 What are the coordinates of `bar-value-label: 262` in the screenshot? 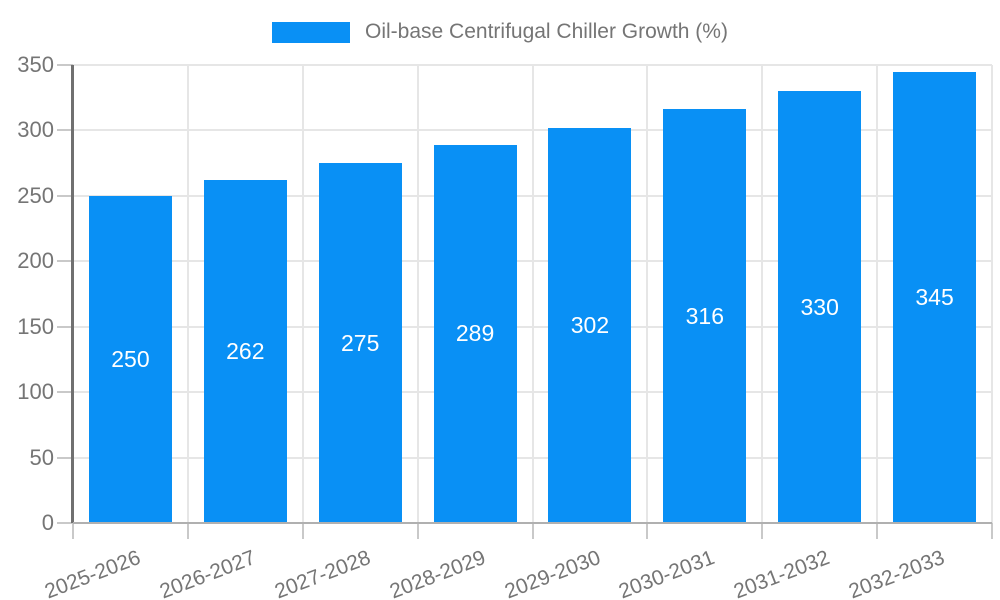 It's located at (245, 351).